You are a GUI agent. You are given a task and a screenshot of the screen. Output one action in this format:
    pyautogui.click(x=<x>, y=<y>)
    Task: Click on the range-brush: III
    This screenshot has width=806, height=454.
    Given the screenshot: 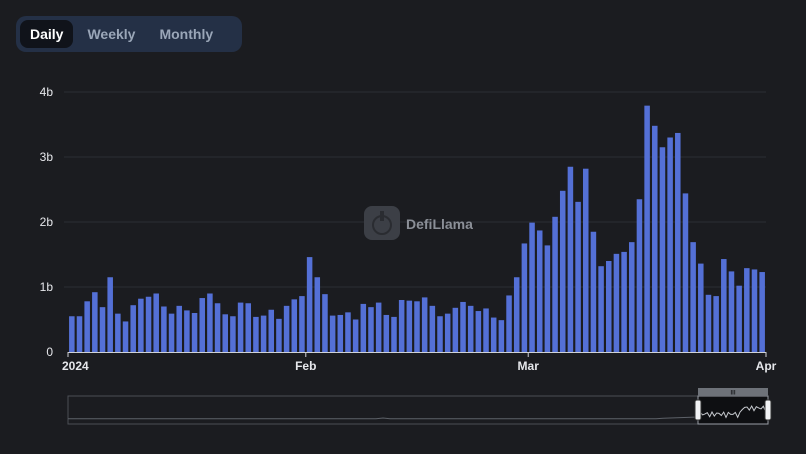 What is the action you would take?
    pyautogui.click(x=419, y=406)
    